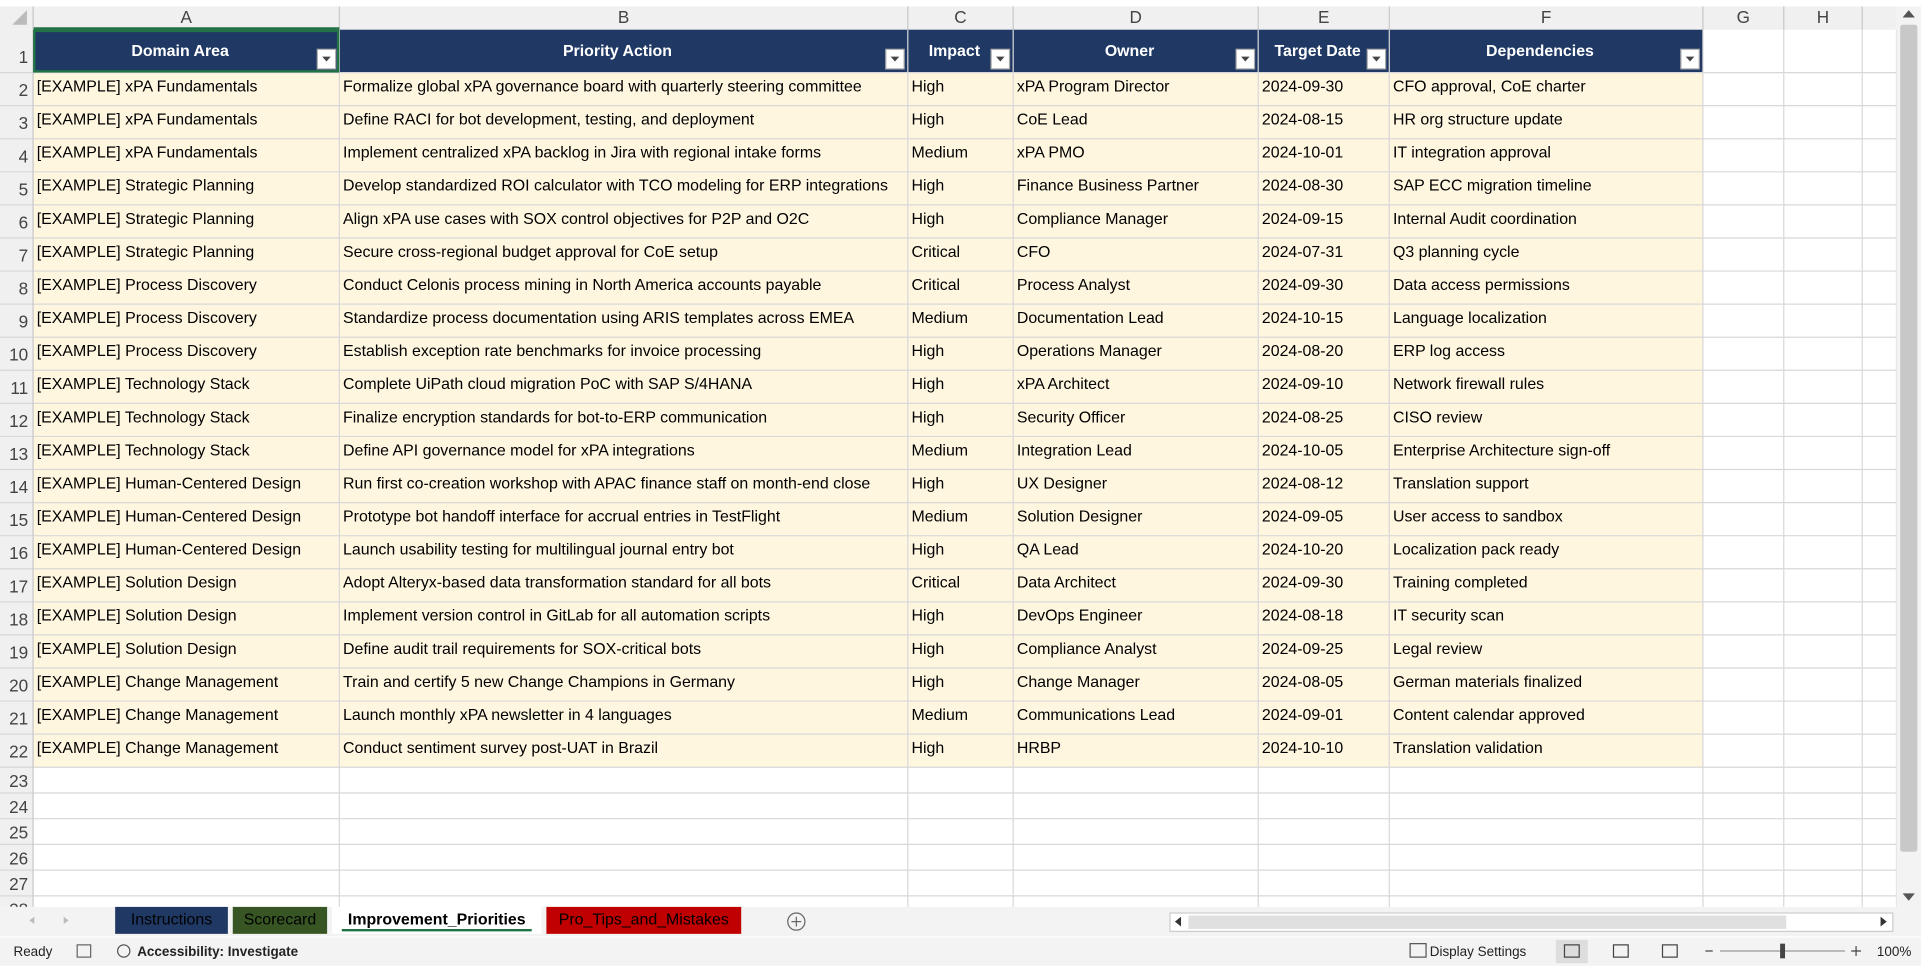 The width and height of the screenshot is (1921, 966). Describe the element at coordinates (1034, 252) in the screenshot. I see `table-cell: CFO` at that location.